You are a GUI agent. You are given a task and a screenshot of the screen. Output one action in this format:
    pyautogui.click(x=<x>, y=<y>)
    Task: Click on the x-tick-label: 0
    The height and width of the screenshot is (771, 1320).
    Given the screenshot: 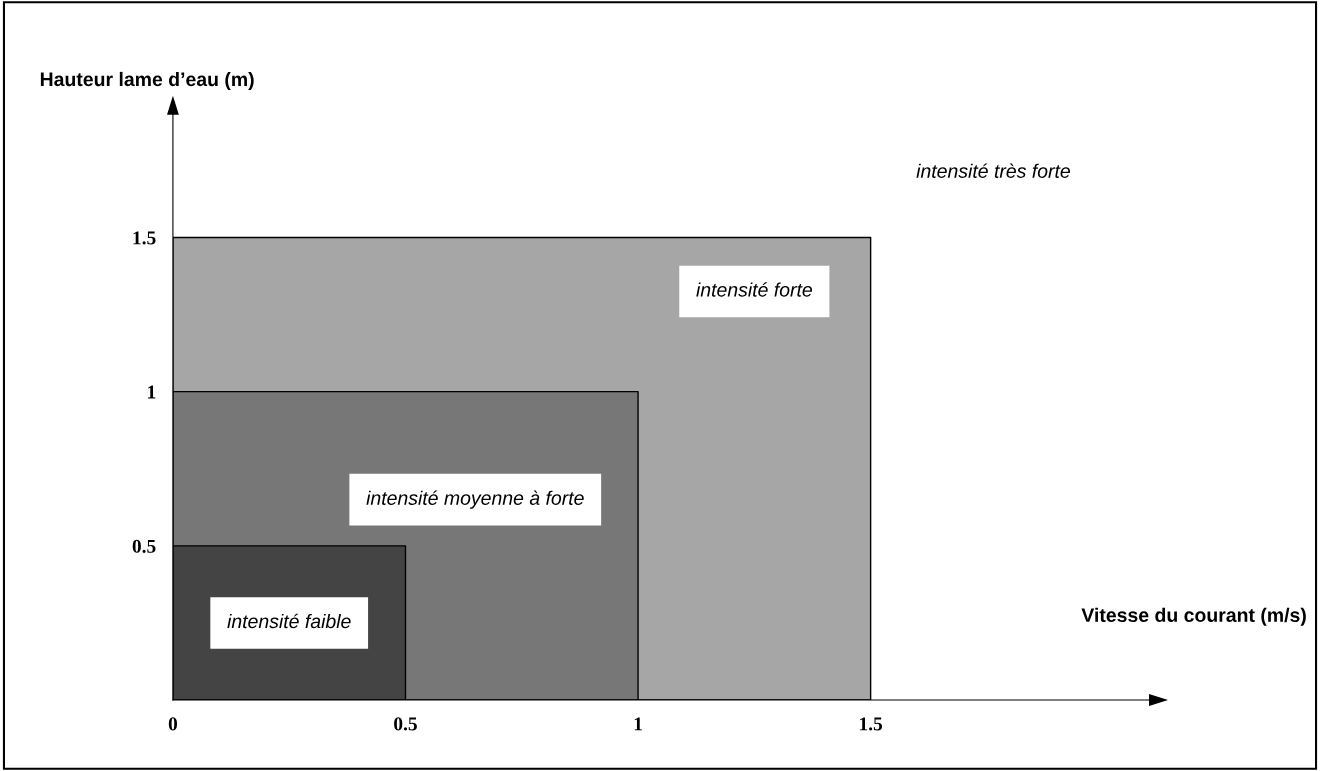 What is the action you would take?
    pyautogui.click(x=173, y=724)
    